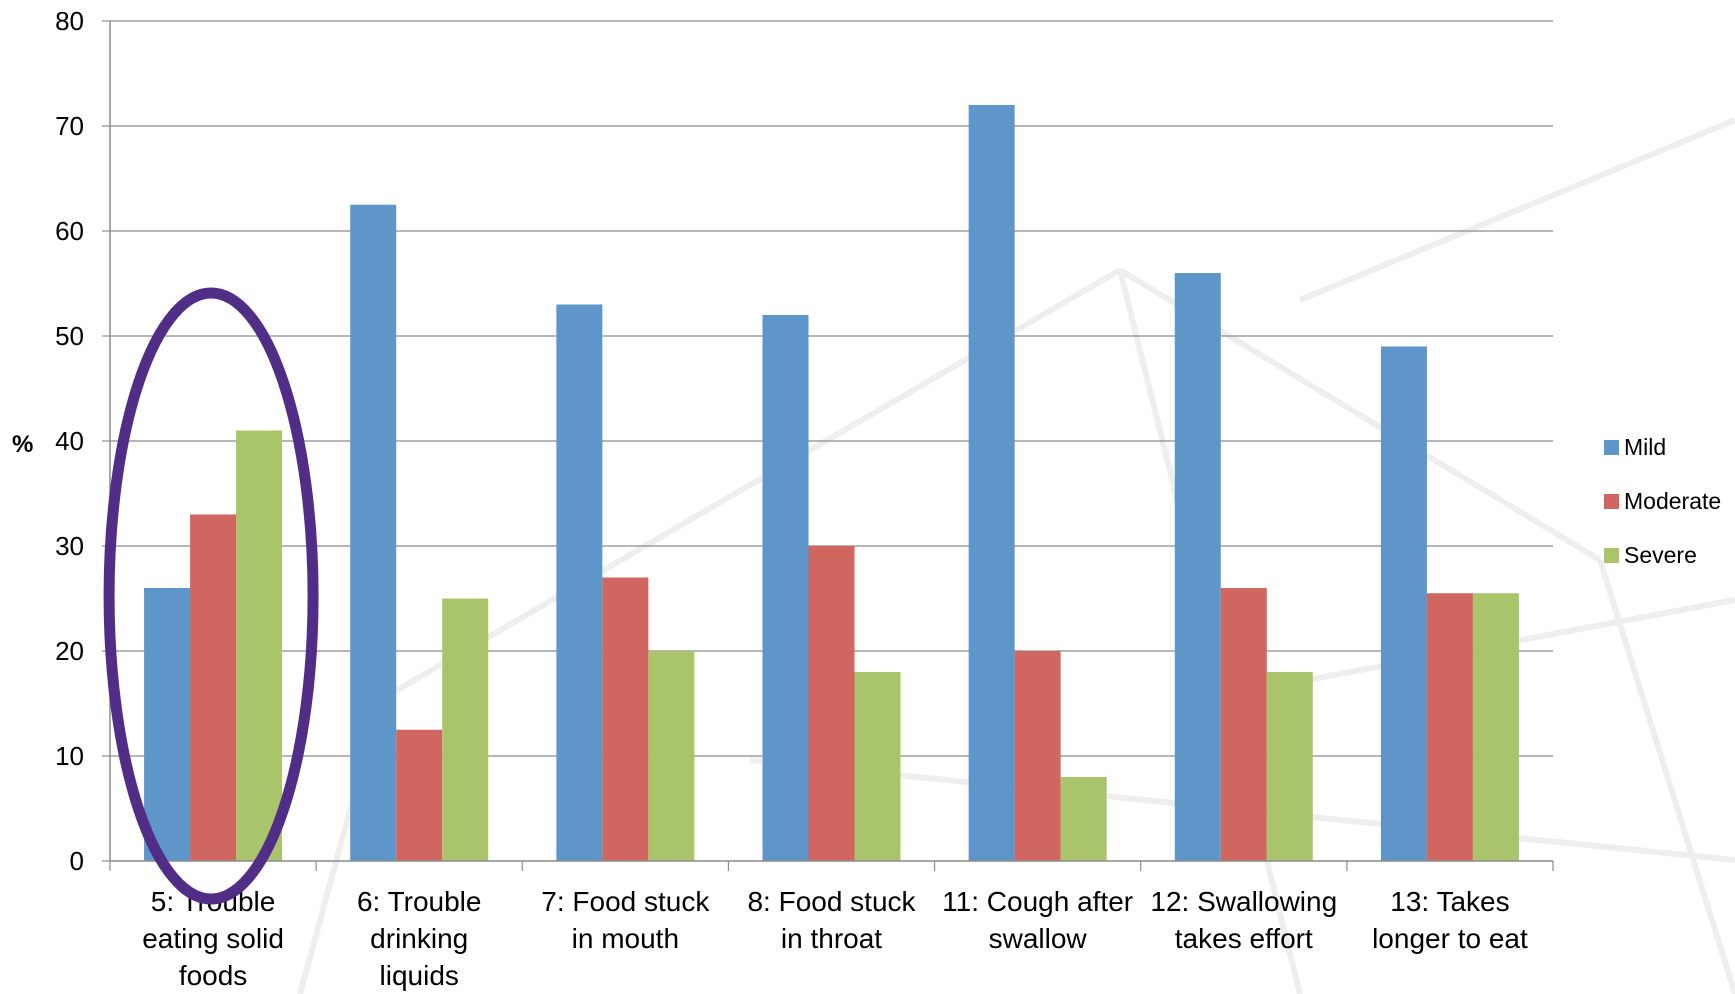  I want to click on x-tick-label: 13: Takes longer to eat, so click(1450, 920).